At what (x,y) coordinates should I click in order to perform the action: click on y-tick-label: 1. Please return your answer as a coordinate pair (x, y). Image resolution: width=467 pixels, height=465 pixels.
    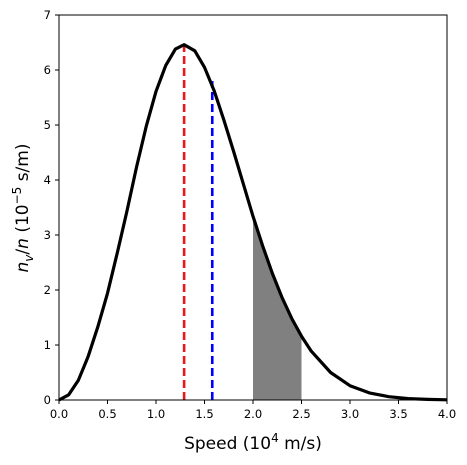
    Looking at the image, I should click on (47, 345).